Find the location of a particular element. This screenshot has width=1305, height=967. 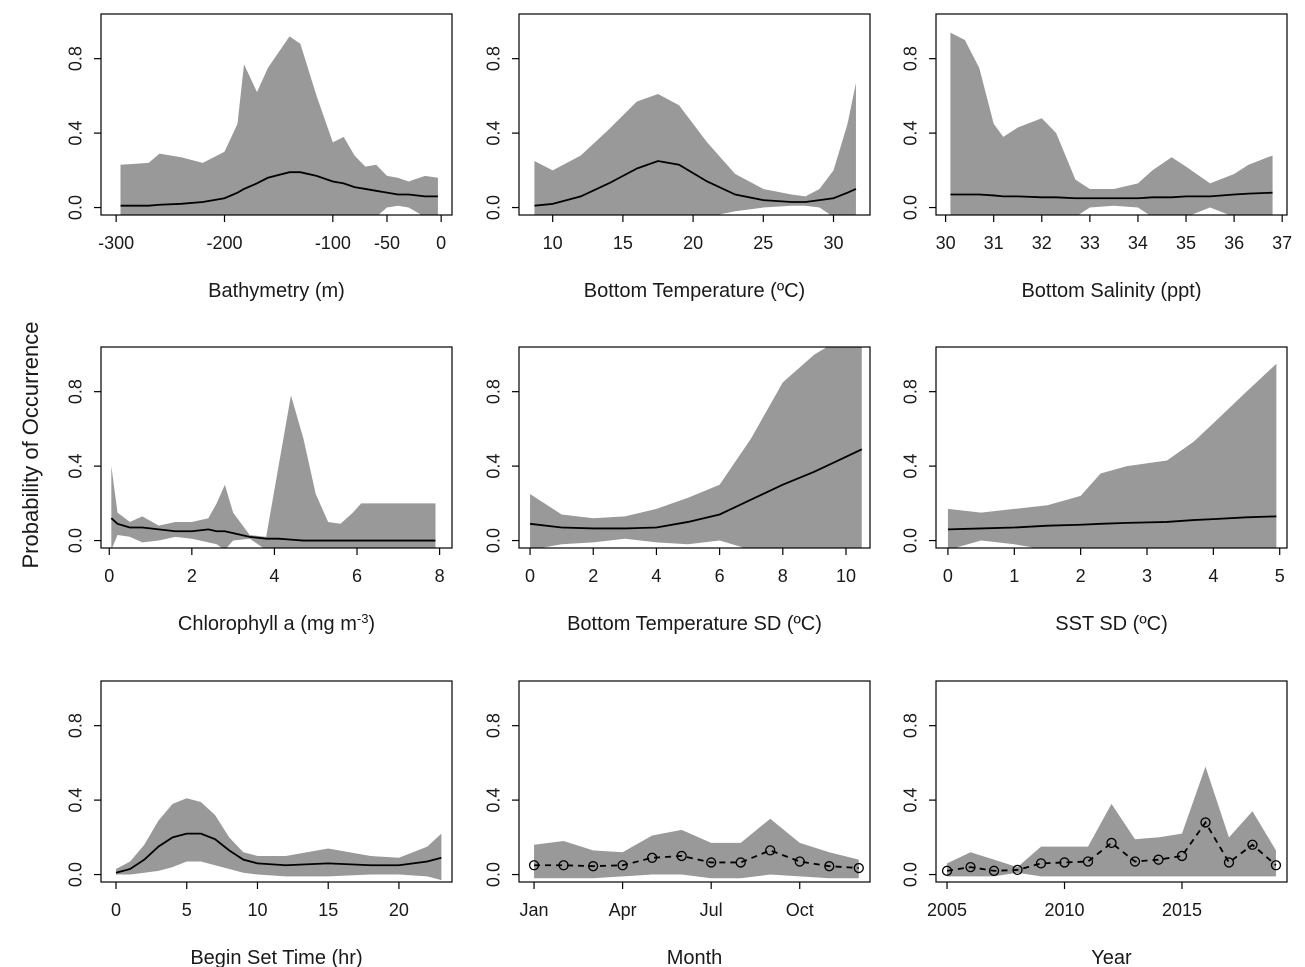

x-tick-label: 3 is located at coordinates (1147, 576).